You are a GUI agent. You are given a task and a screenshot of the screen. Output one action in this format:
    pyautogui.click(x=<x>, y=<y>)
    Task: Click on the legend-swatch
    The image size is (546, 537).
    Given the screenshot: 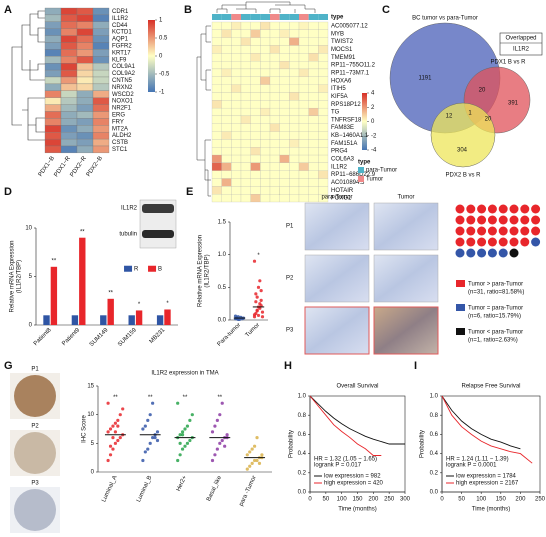 What is the action you would take?
    pyautogui.click(x=361, y=179)
    